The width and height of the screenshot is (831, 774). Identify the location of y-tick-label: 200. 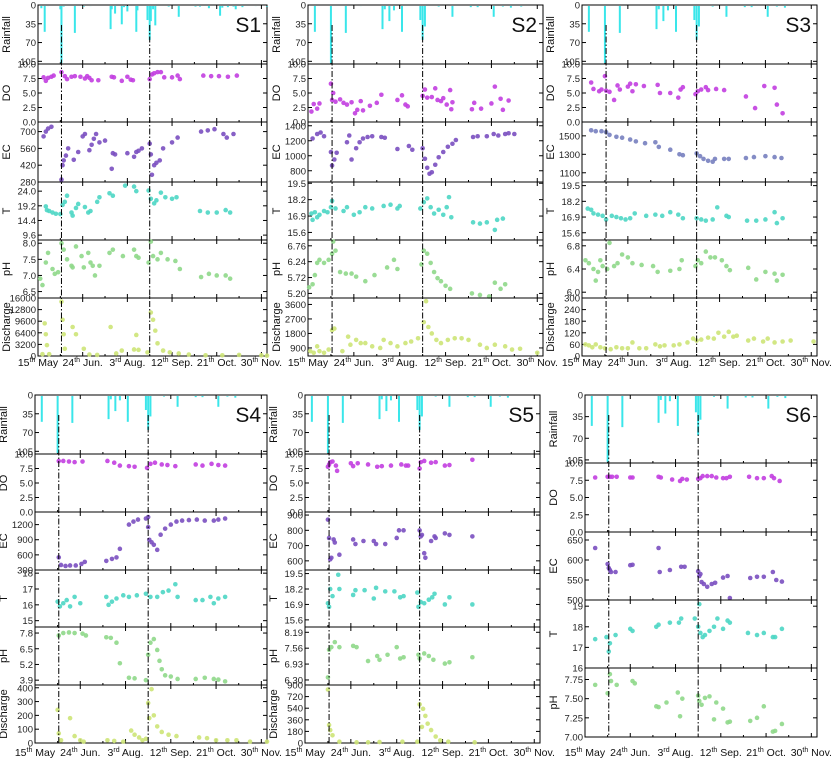
(25, 716).